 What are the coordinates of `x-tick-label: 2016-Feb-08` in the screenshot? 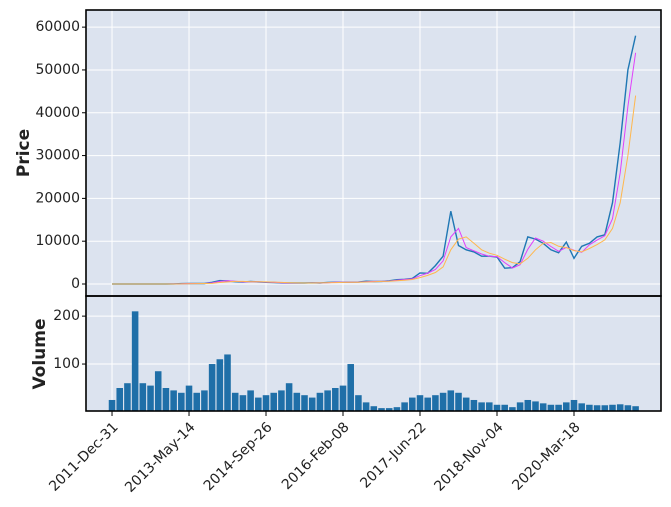 It's located at (316, 456).